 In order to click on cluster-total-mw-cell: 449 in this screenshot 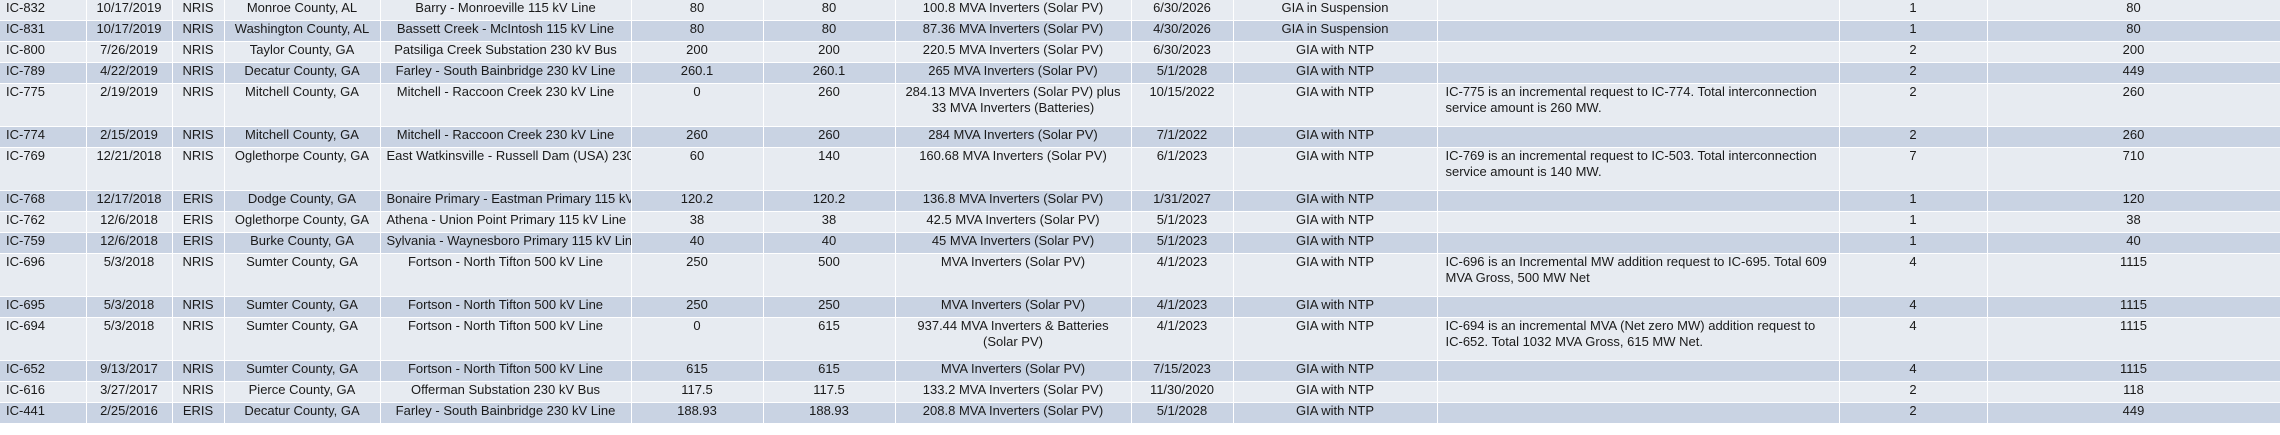, I will do `click(2133, 413)`.